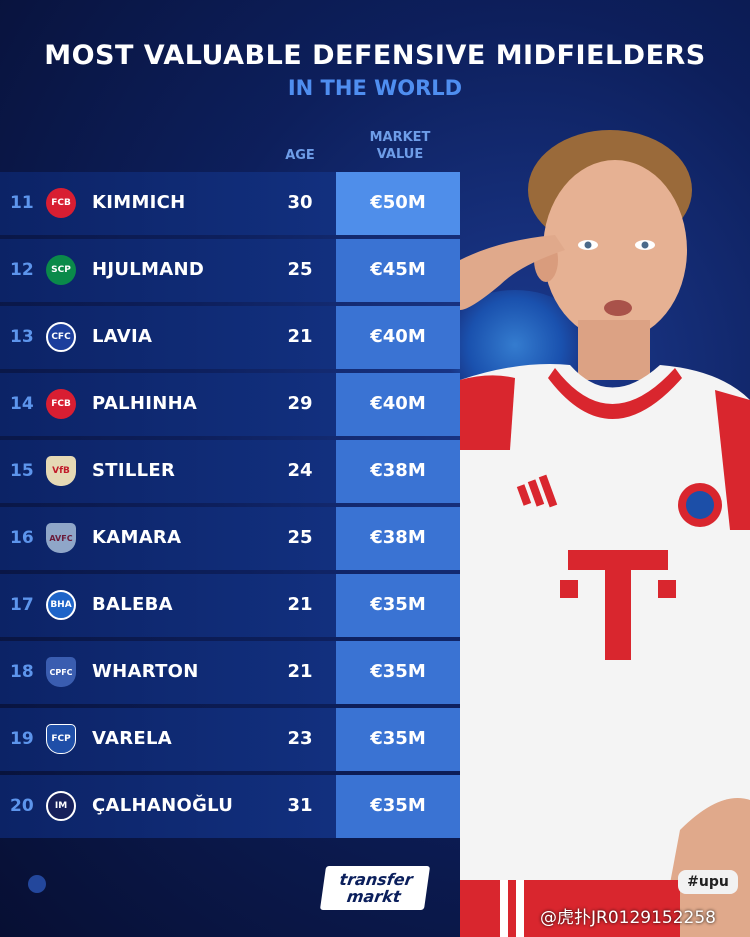 Image resolution: width=750 pixels, height=937 pixels. What do you see at coordinates (61, 270) in the screenshot?
I see `club-badge-icon: SCP` at bounding box center [61, 270].